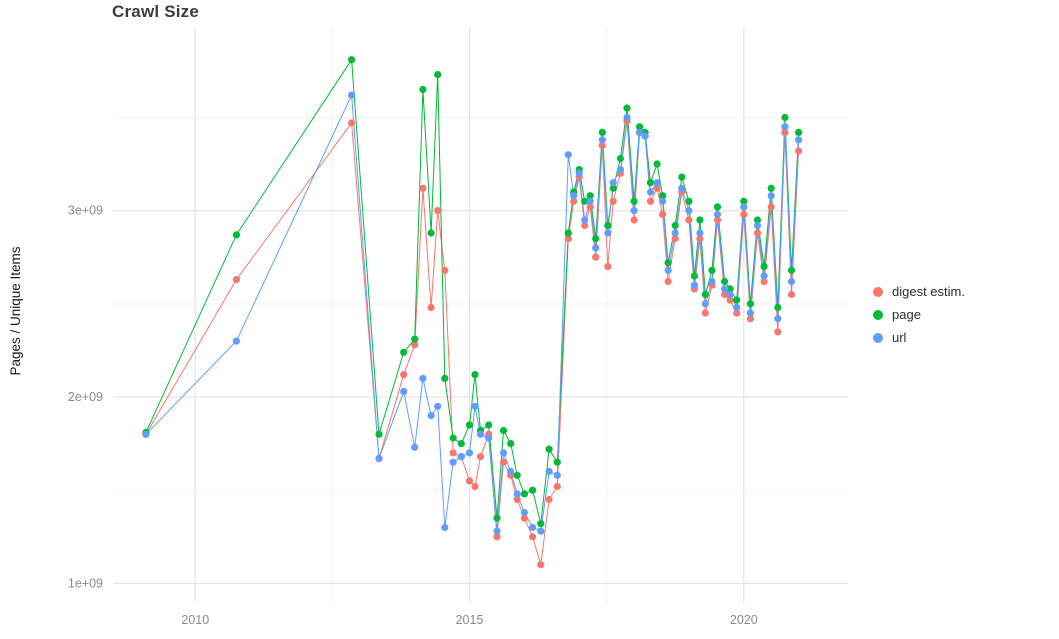 Image resolution: width=1059 pixels, height=639 pixels. I want to click on chart-legend: digest estim. page url, so click(919, 314).